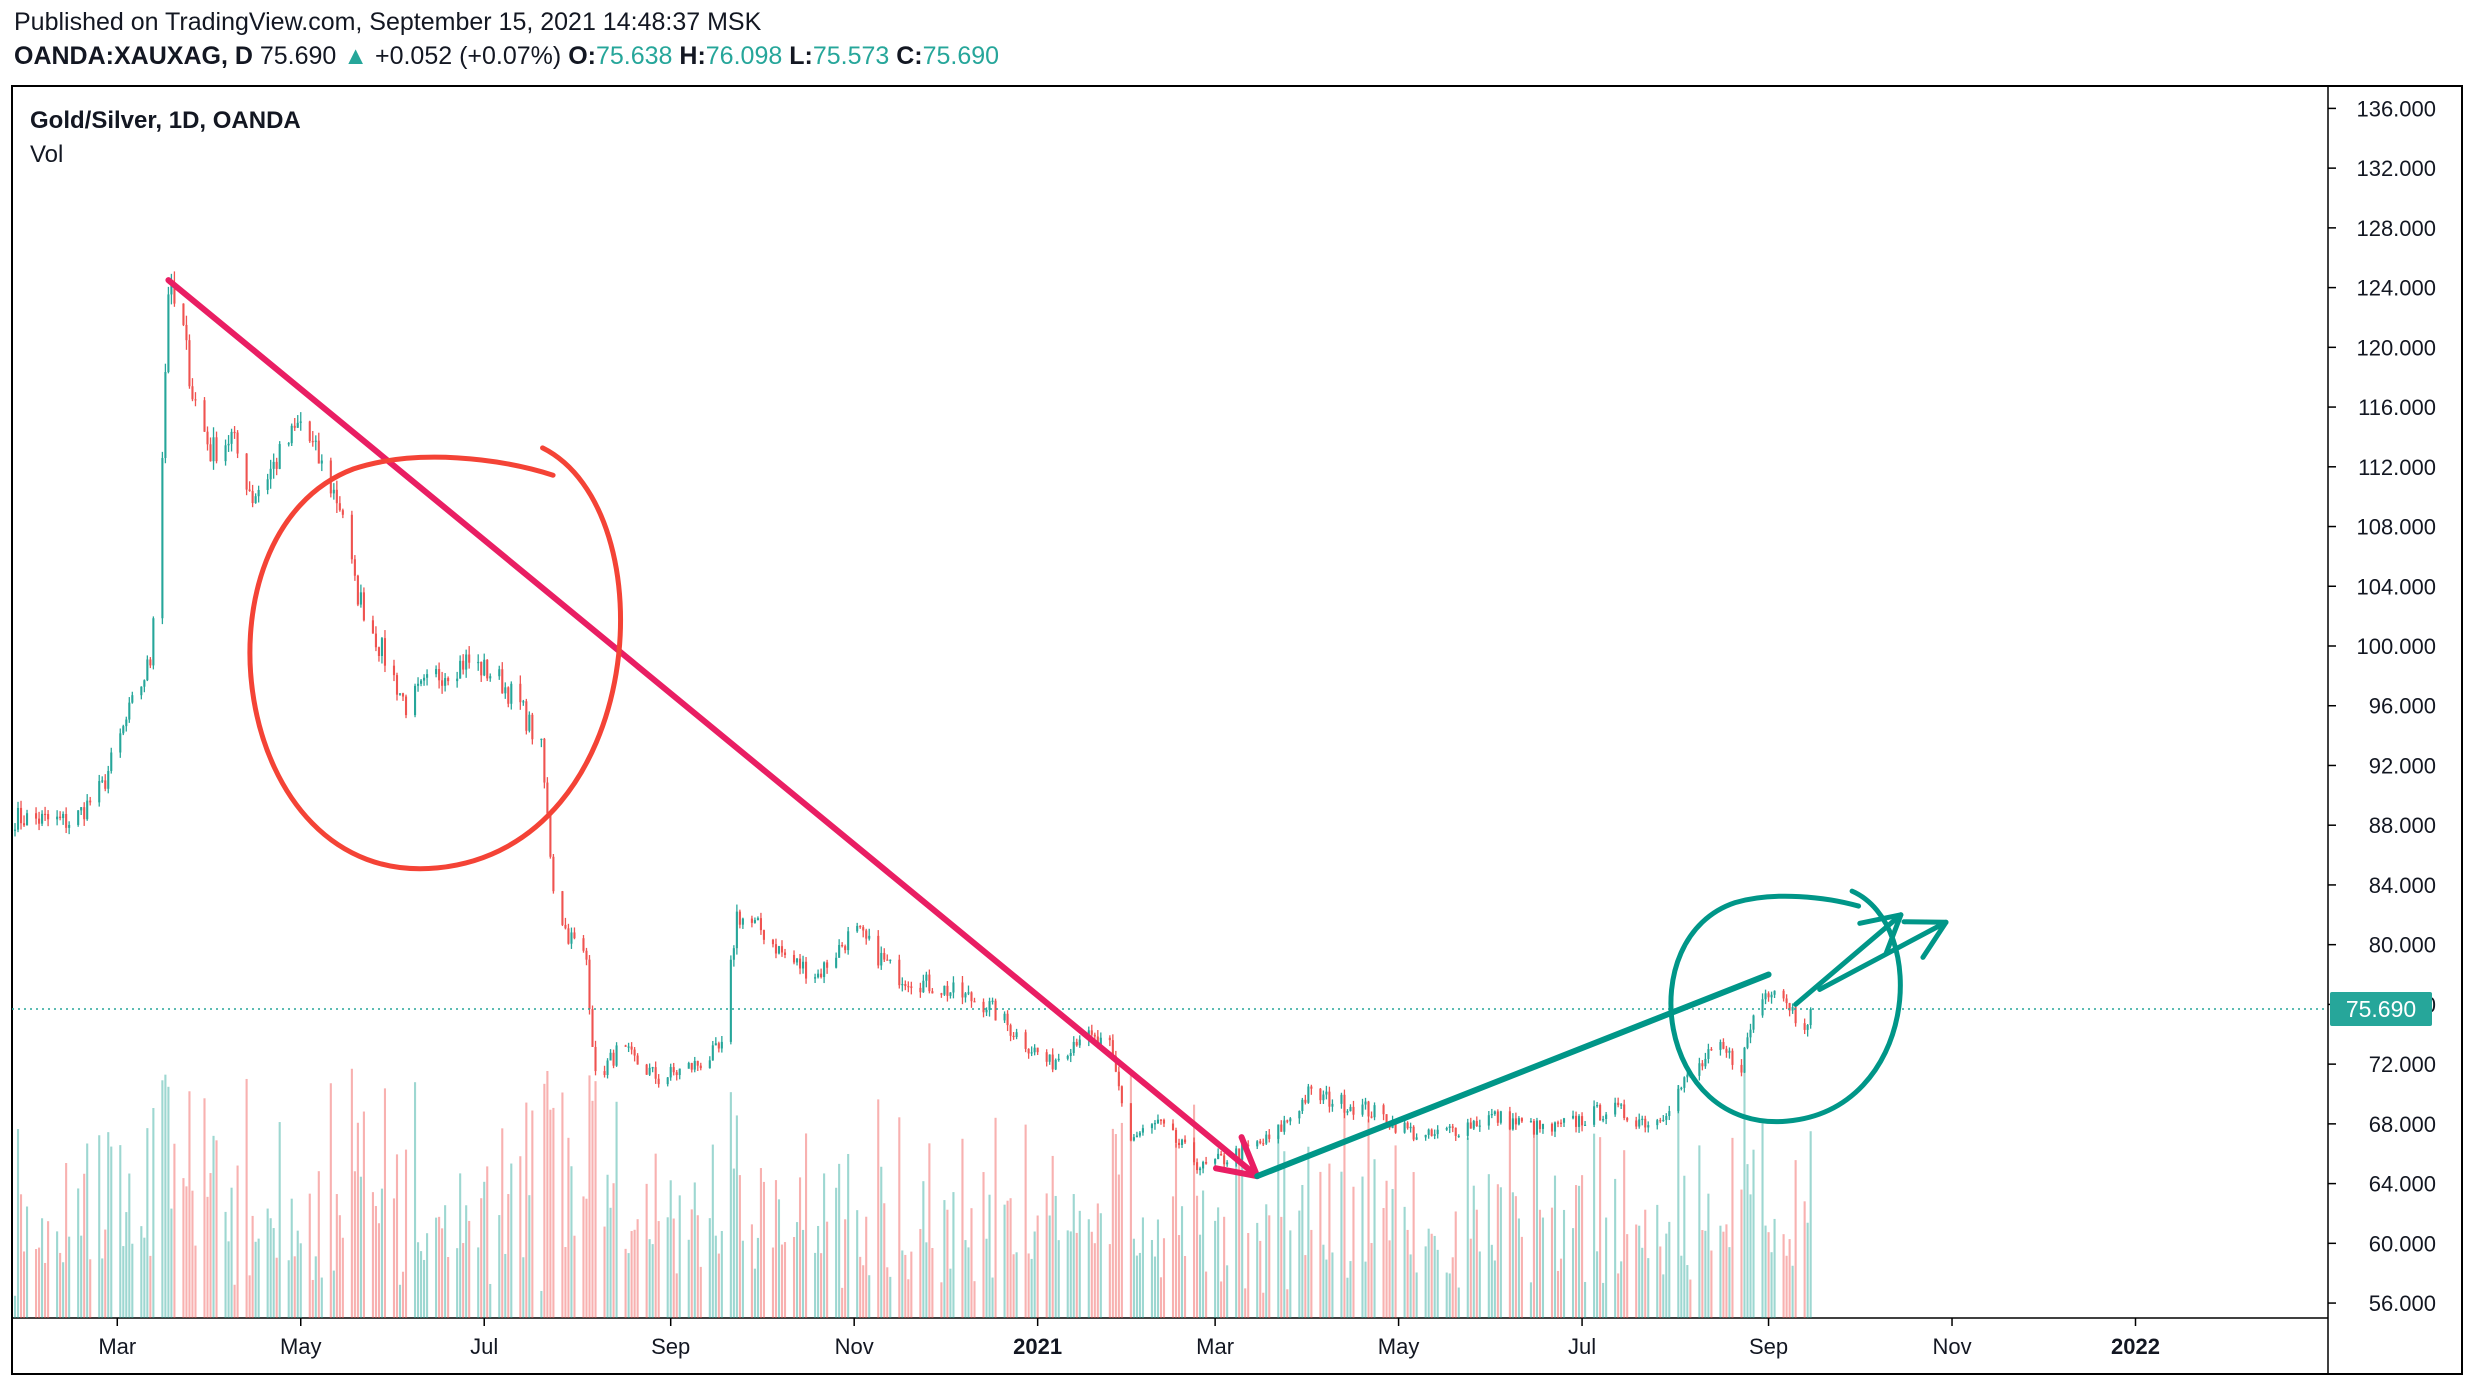 Image resolution: width=2472 pixels, height=1386 pixels. What do you see at coordinates (912, 1193) in the screenshot?
I see `volume-bars` at bounding box center [912, 1193].